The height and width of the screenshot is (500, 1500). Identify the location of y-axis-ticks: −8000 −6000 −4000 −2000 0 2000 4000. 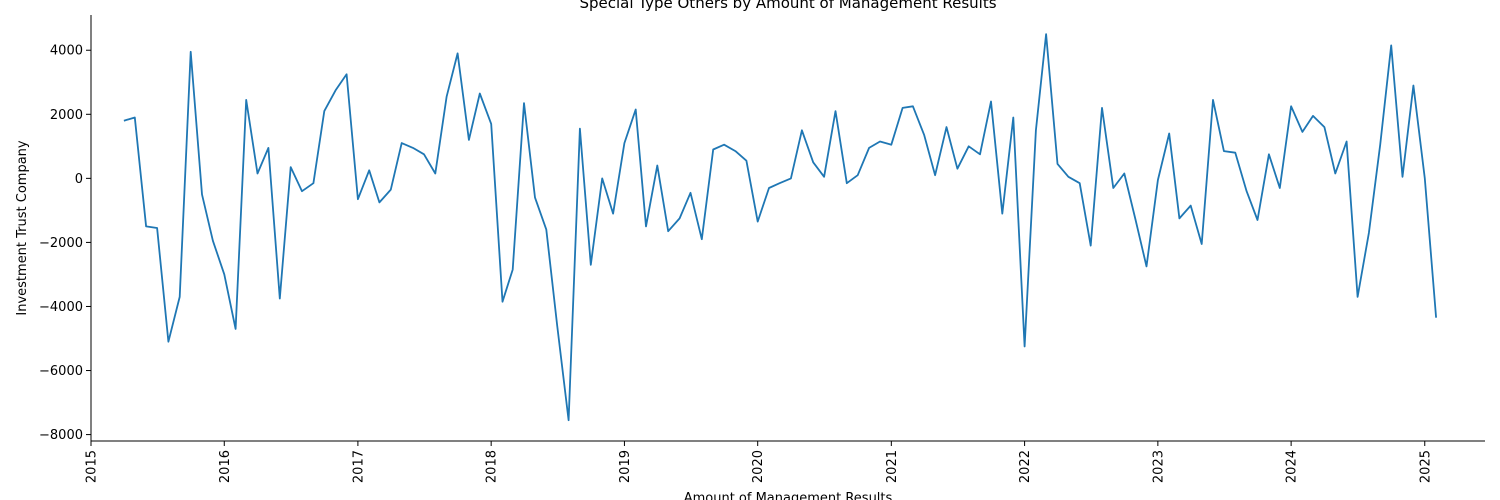
(65, 243).